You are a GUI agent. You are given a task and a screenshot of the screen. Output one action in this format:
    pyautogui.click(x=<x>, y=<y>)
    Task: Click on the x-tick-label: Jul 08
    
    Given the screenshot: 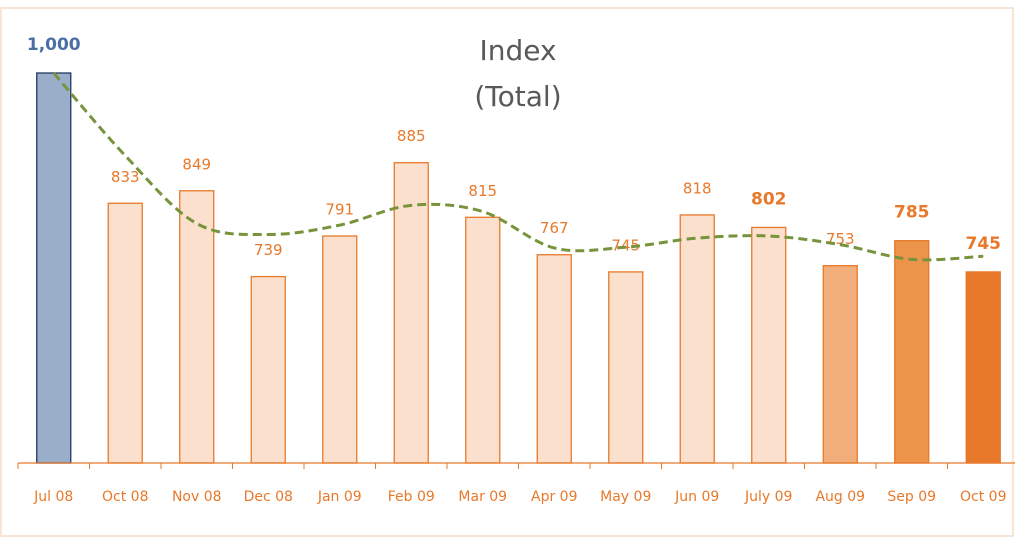 What is the action you would take?
    pyautogui.click(x=53, y=497)
    